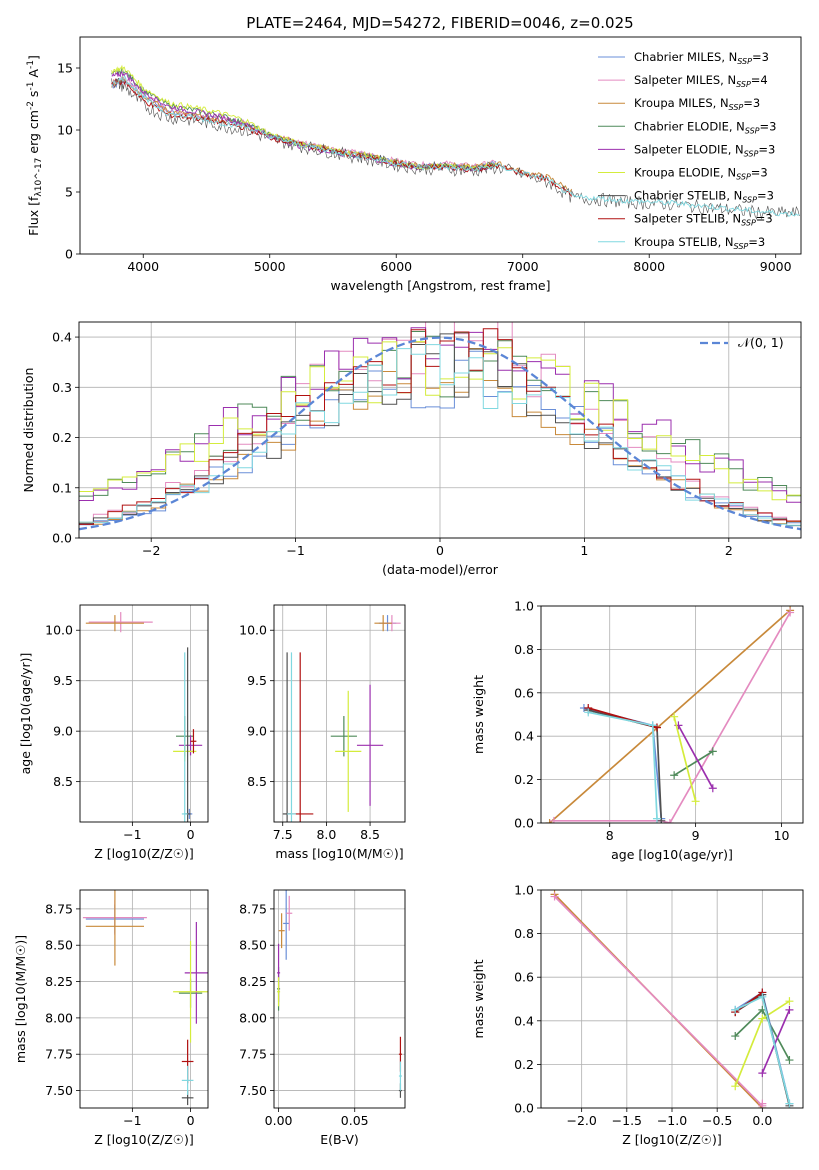 The width and height of the screenshot is (819, 1170). What do you see at coordinates (697, 104) in the screenshot?
I see `legend-label: Kroupa MILES, NSSP=3` at bounding box center [697, 104].